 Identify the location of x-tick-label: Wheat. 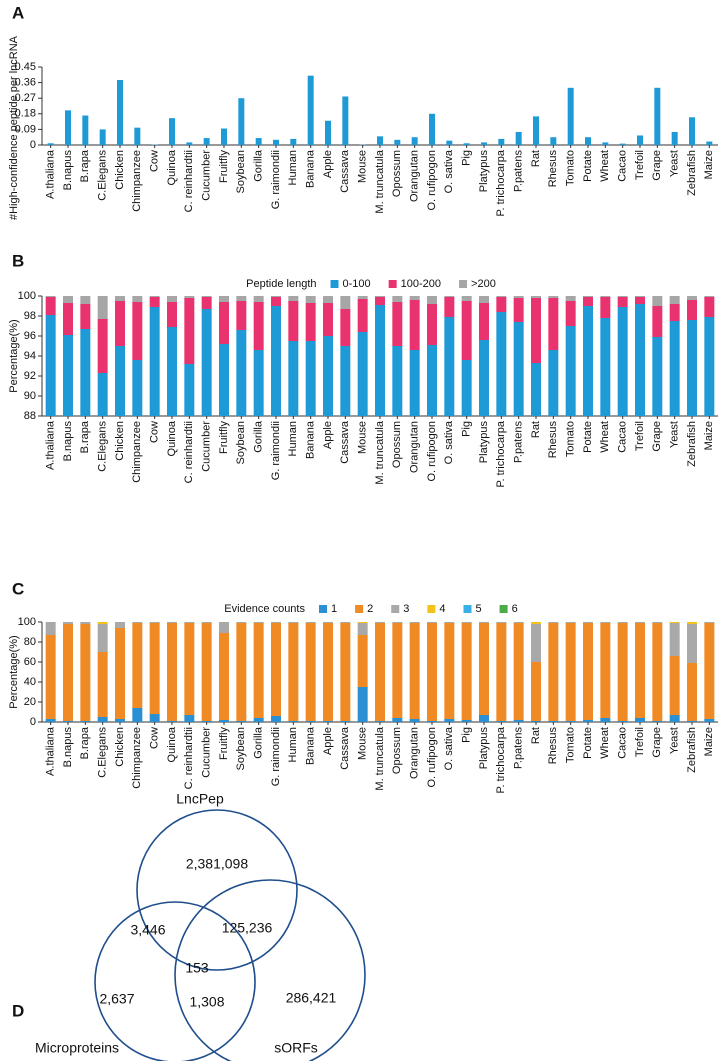
(605, 437).